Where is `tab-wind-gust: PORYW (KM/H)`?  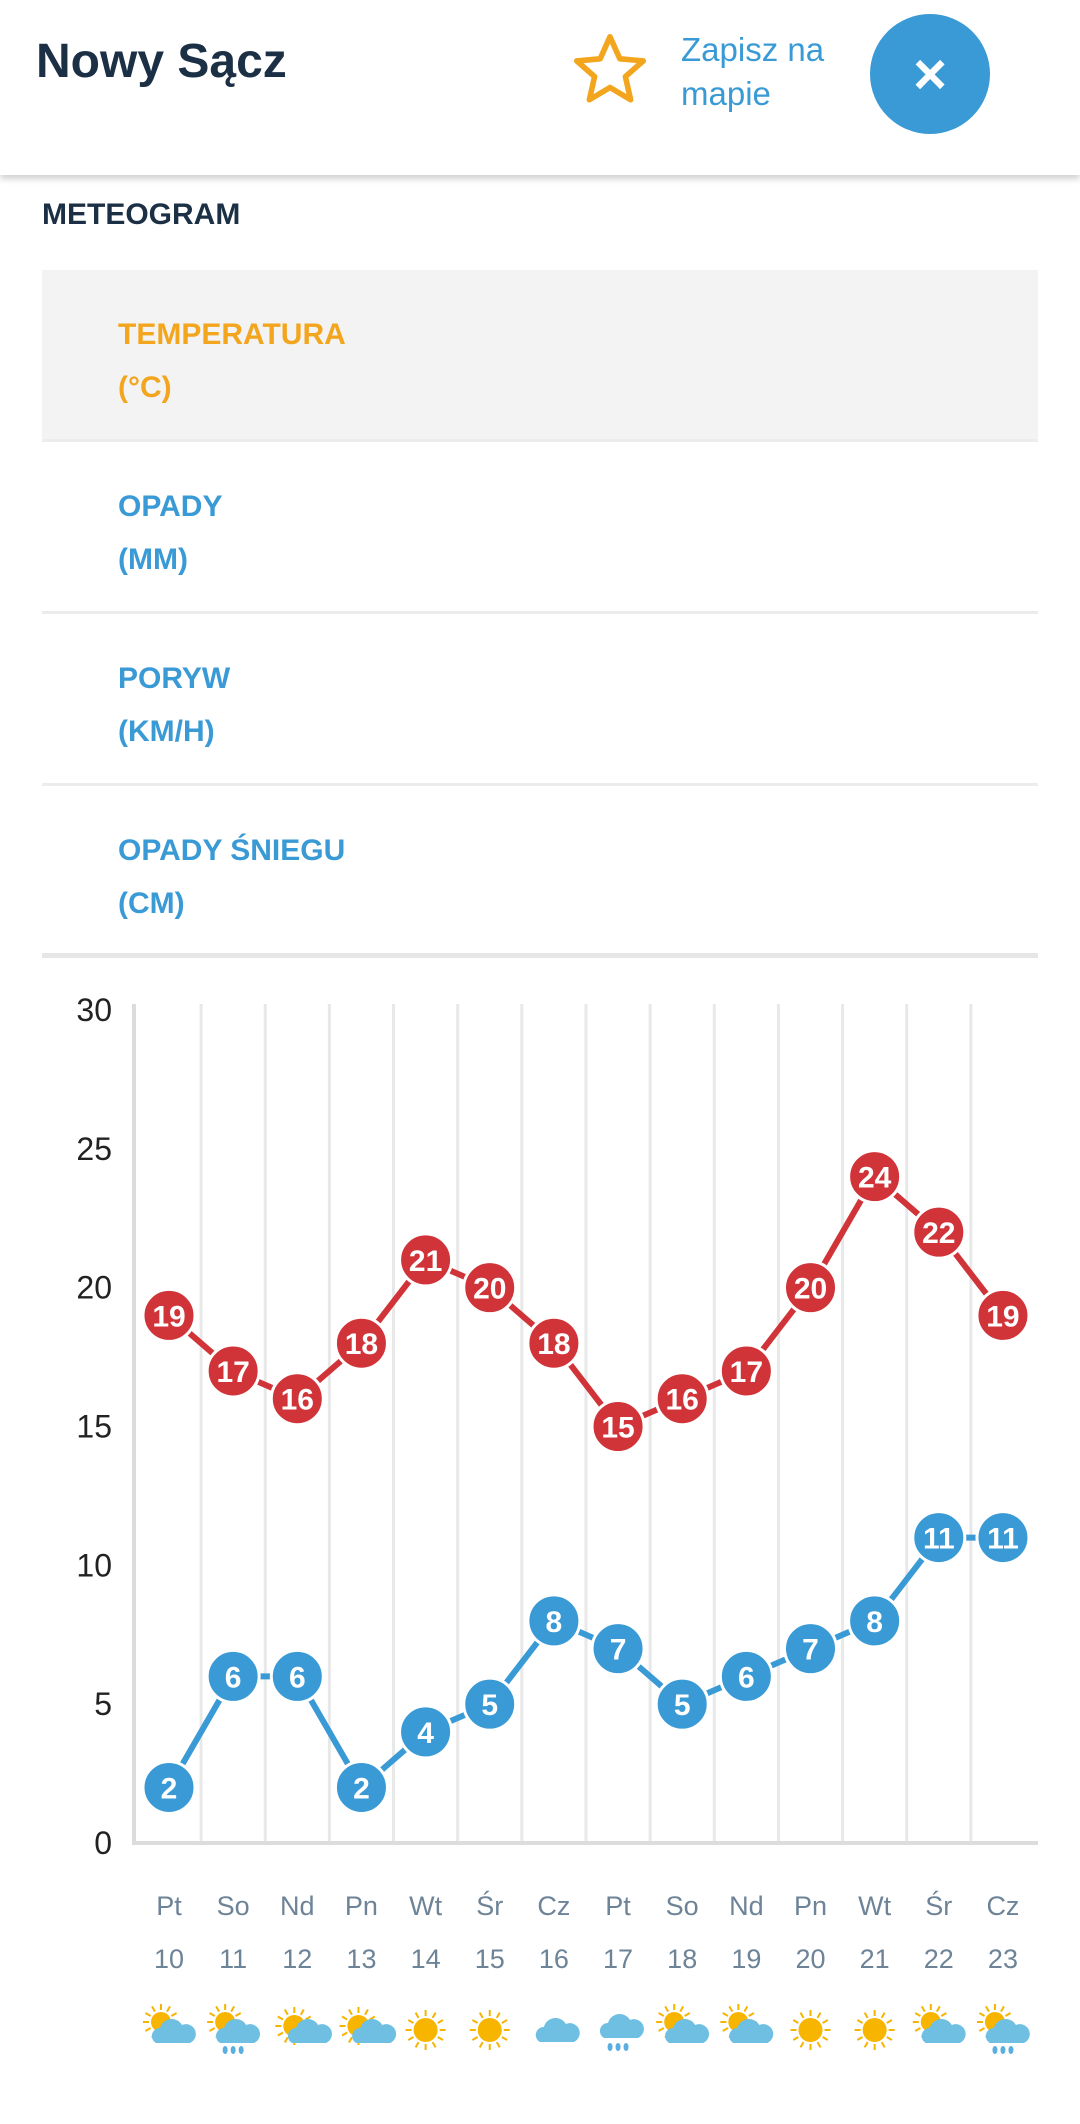 tab-wind-gust: PORYW (KM/H) is located at coordinates (540, 700).